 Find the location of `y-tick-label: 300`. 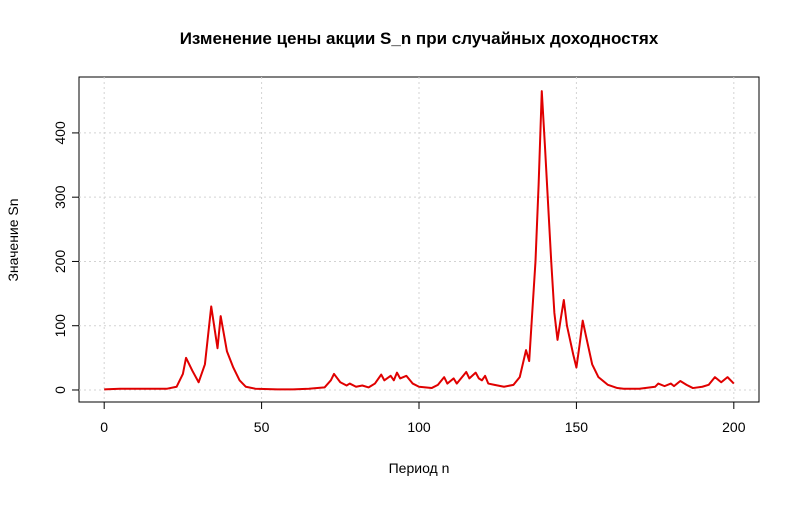

y-tick-label: 300 is located at coordinates (60, 197).